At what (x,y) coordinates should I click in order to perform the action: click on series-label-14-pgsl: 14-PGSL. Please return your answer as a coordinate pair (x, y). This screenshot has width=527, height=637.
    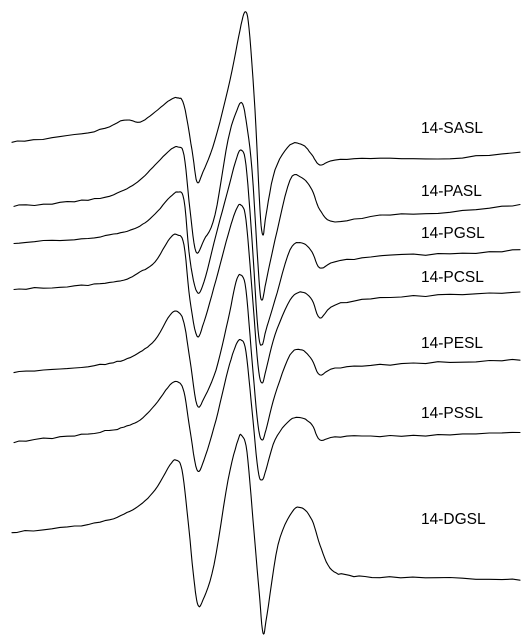
    Looking at the image, I should click on (453, 233).